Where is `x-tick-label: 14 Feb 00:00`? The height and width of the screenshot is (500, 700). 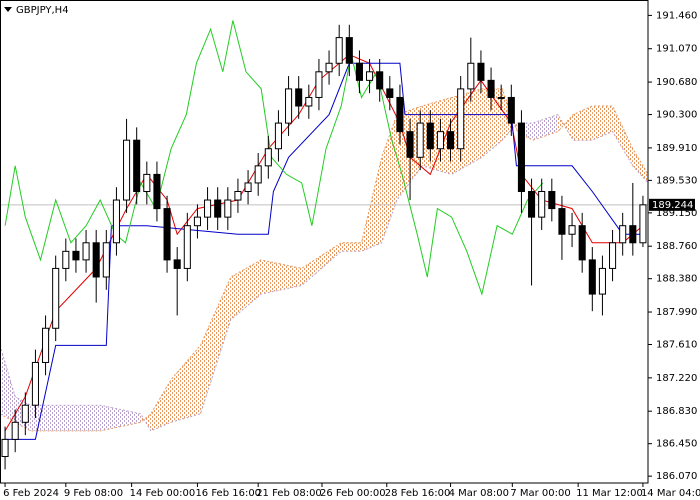 x-tick-label: 14 Feb 00:00 is located at coordinates (163, 493).